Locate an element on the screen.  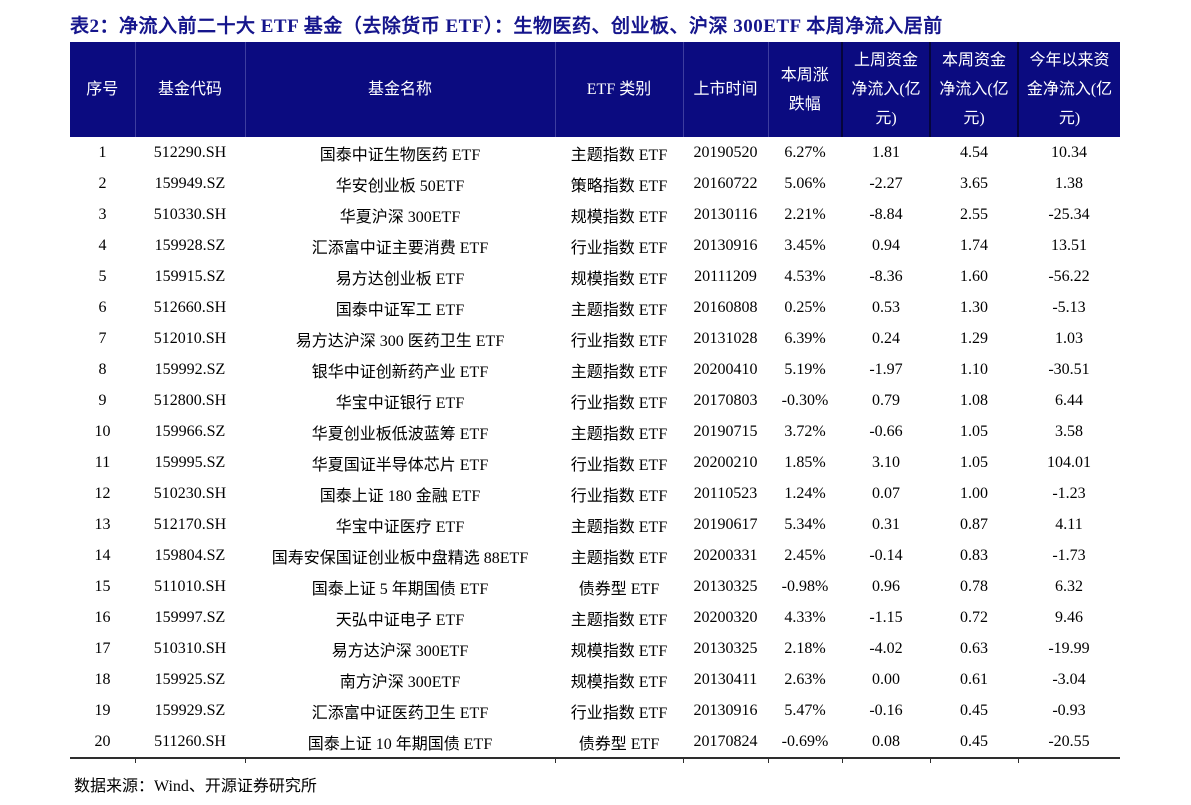
table-cell: 1.29 is located at coordinates (974, 338).